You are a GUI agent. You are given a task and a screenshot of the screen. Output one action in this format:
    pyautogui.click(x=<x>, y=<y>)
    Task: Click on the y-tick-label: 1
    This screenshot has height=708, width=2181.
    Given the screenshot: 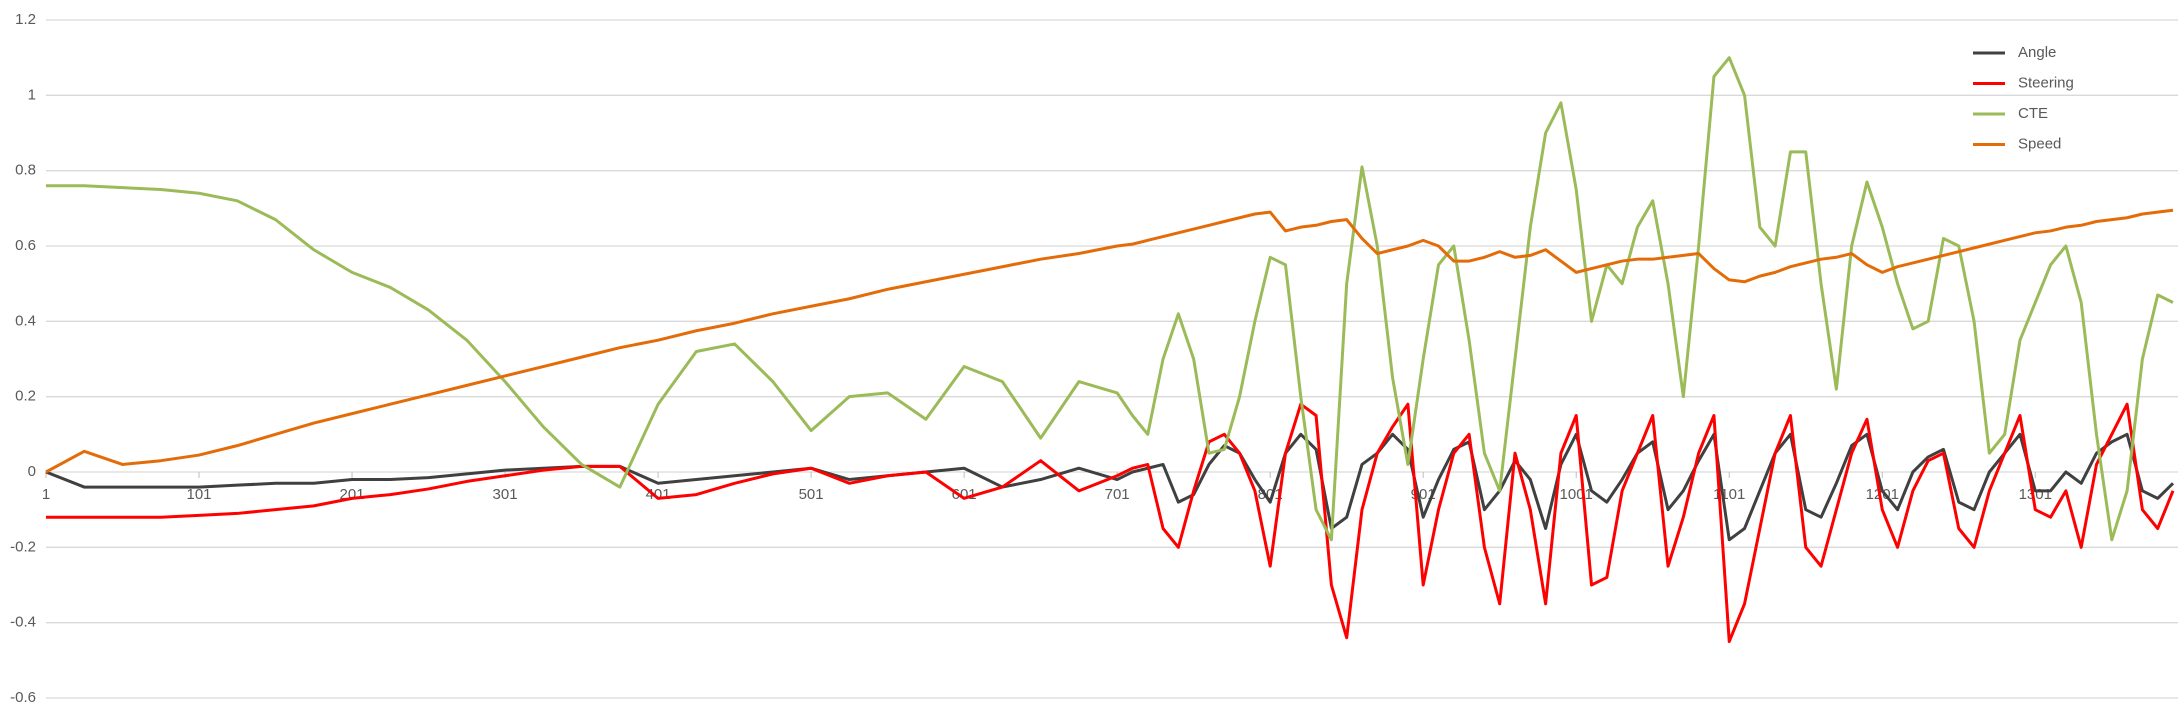 What is the action you would take?
    pyautogui.click(x=32, y=94)
    